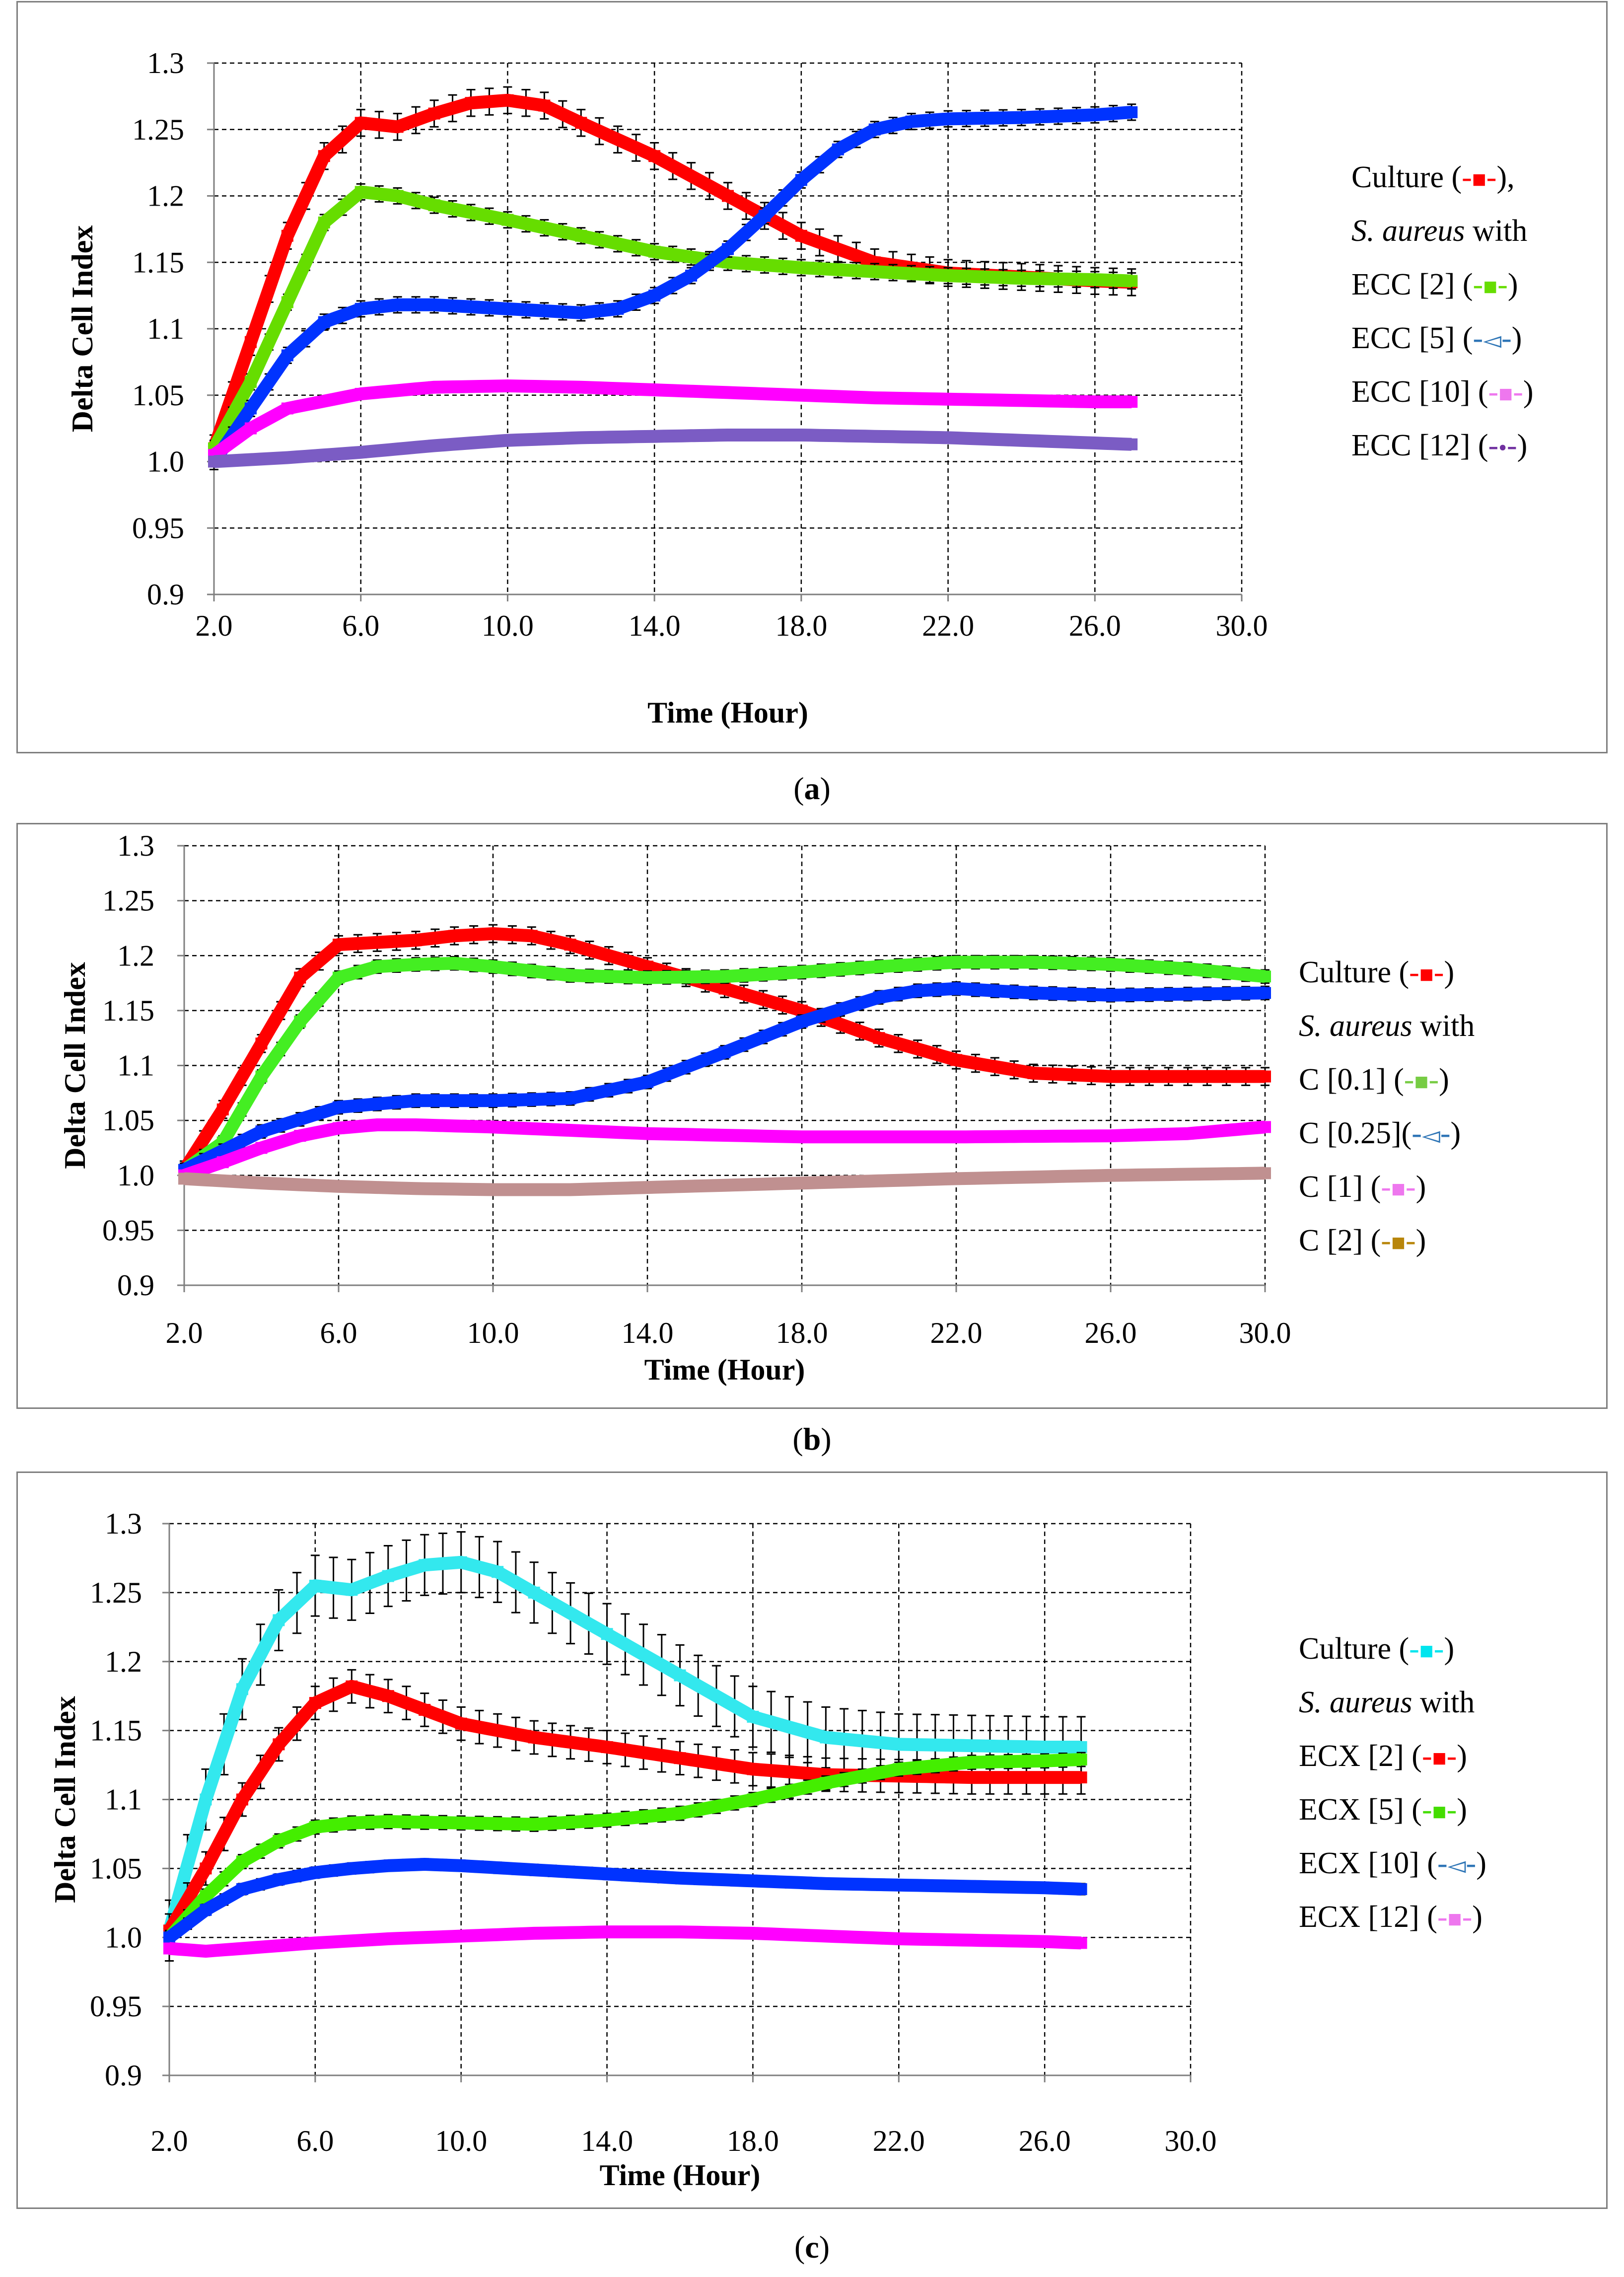  I want to click on x-tick-label: 22.0, so click(956, 1333).